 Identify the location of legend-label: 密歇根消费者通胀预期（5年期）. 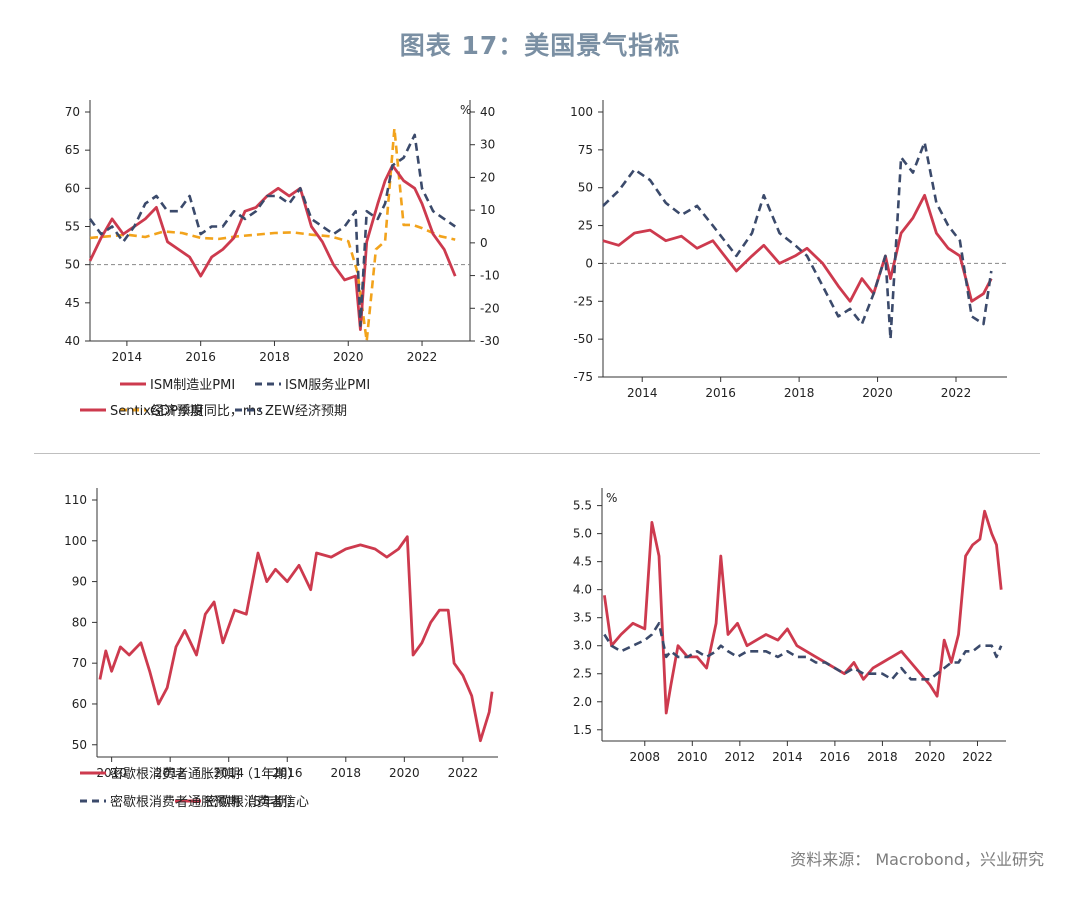
(205, 802).